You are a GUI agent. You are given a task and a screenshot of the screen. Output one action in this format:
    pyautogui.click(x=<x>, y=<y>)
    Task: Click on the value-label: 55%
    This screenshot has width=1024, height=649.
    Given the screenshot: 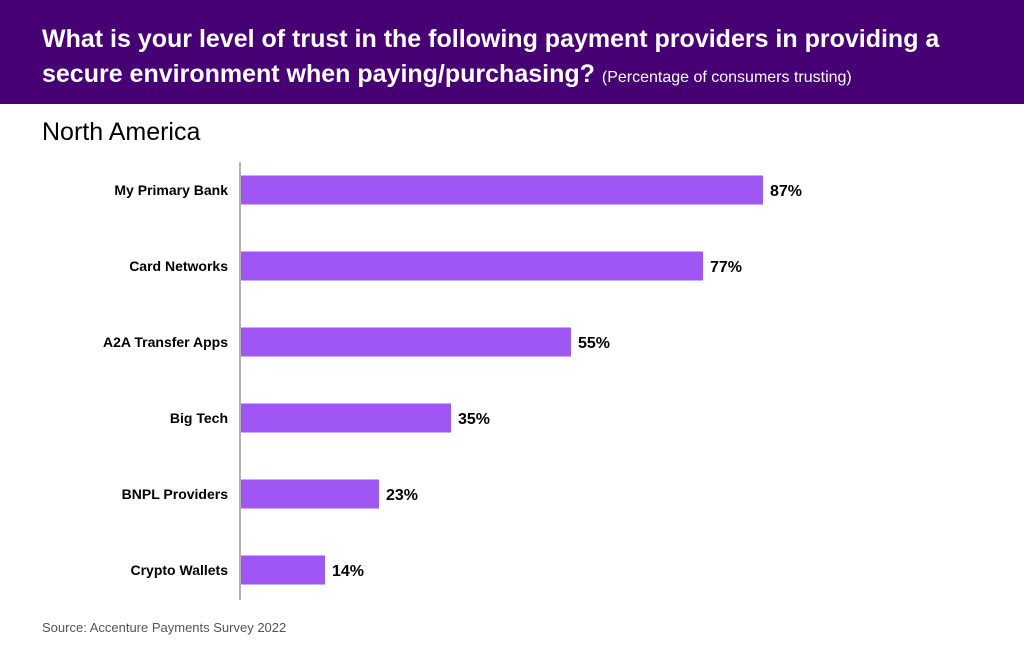 What is the action you would take?
    pyautogui.click(x=594, y=343)
    